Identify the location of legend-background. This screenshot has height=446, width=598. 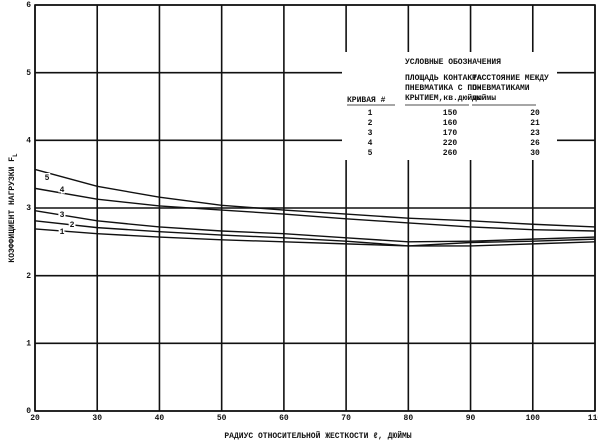
(449, 106).